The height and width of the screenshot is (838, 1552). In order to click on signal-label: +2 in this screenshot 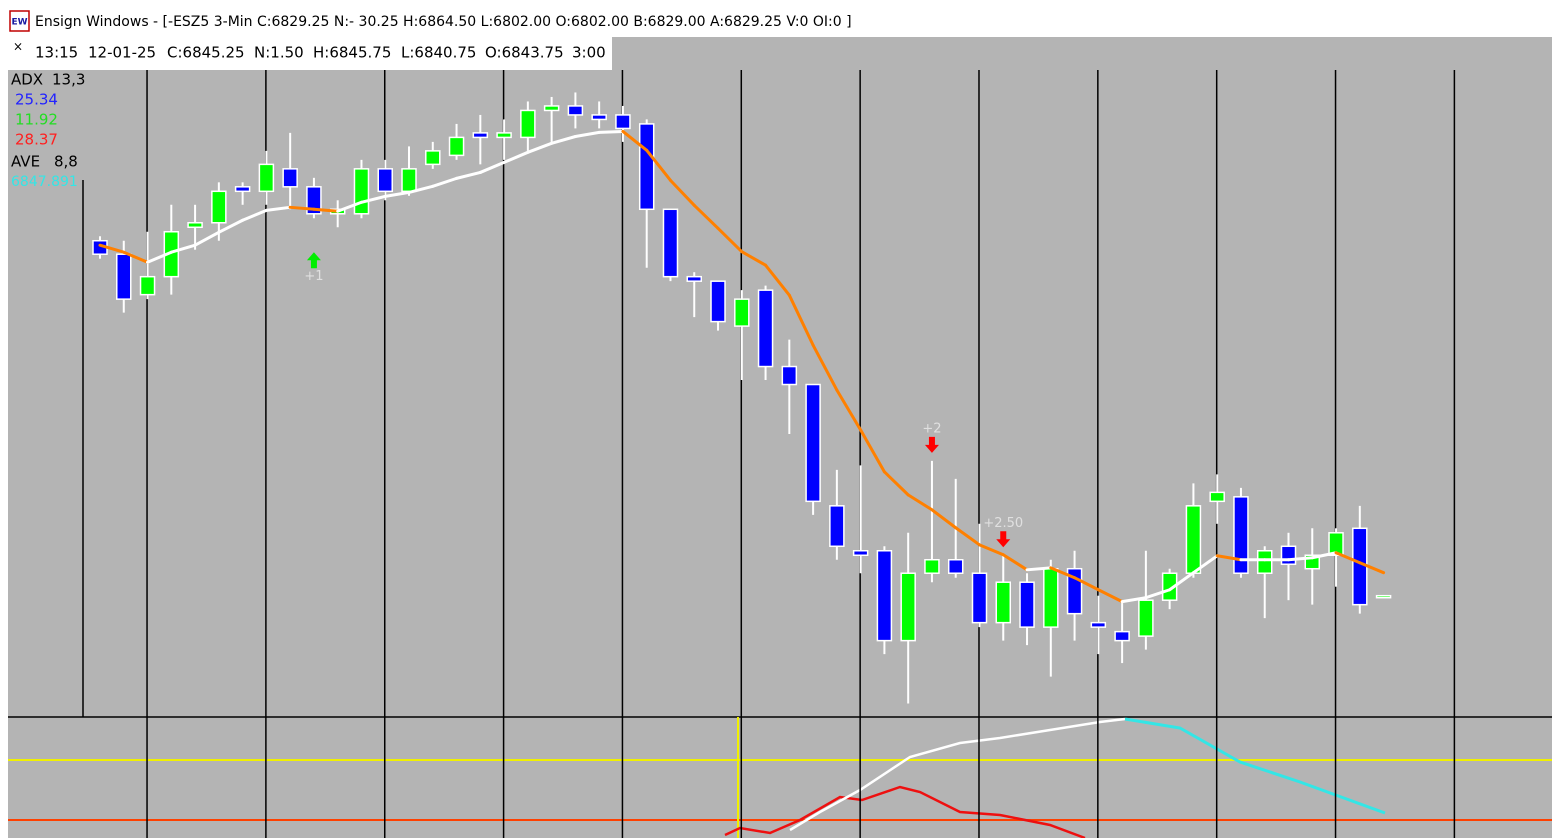, I will do `click(931, 428)`.